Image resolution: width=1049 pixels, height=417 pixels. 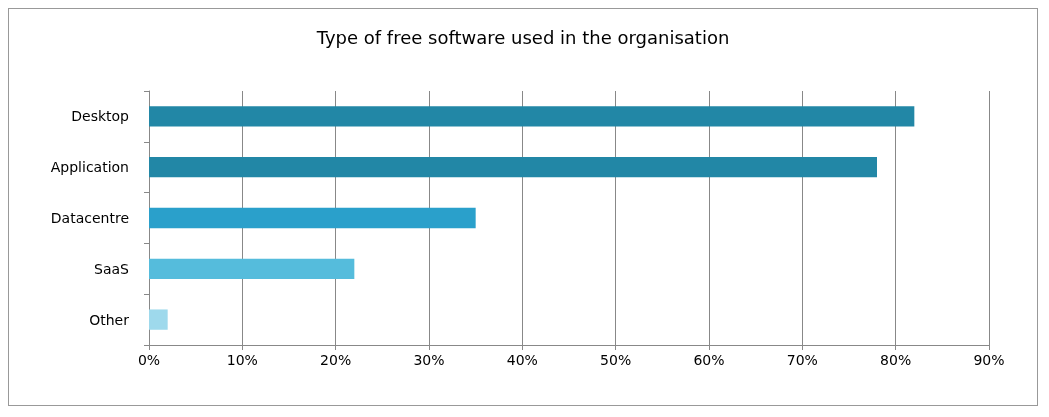 I want to click on y-tick-label: Other, so click(x=109, y=319).